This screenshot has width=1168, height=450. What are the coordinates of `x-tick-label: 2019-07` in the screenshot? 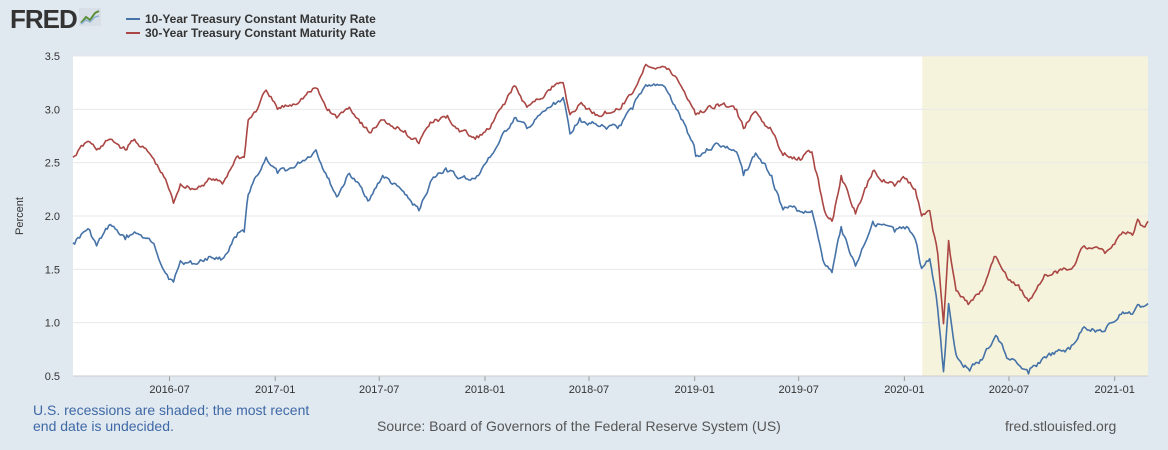 It's located at (798, 390).